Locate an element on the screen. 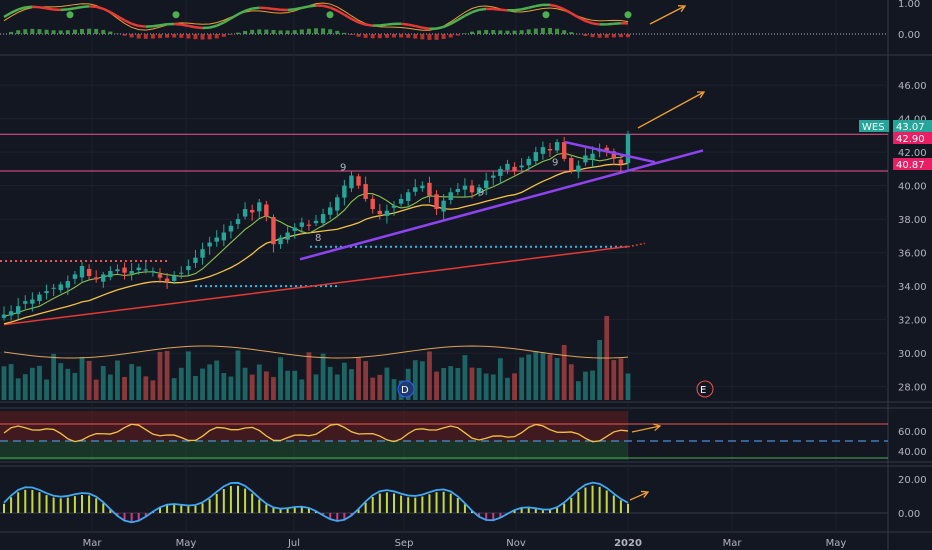  momentum-line is located at coordinates (316, 502).